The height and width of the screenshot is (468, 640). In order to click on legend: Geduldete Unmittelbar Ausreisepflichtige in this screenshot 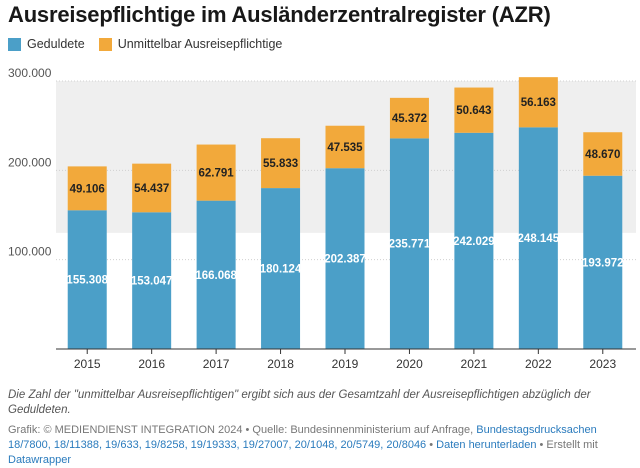, I will do `click(152, 44)`.